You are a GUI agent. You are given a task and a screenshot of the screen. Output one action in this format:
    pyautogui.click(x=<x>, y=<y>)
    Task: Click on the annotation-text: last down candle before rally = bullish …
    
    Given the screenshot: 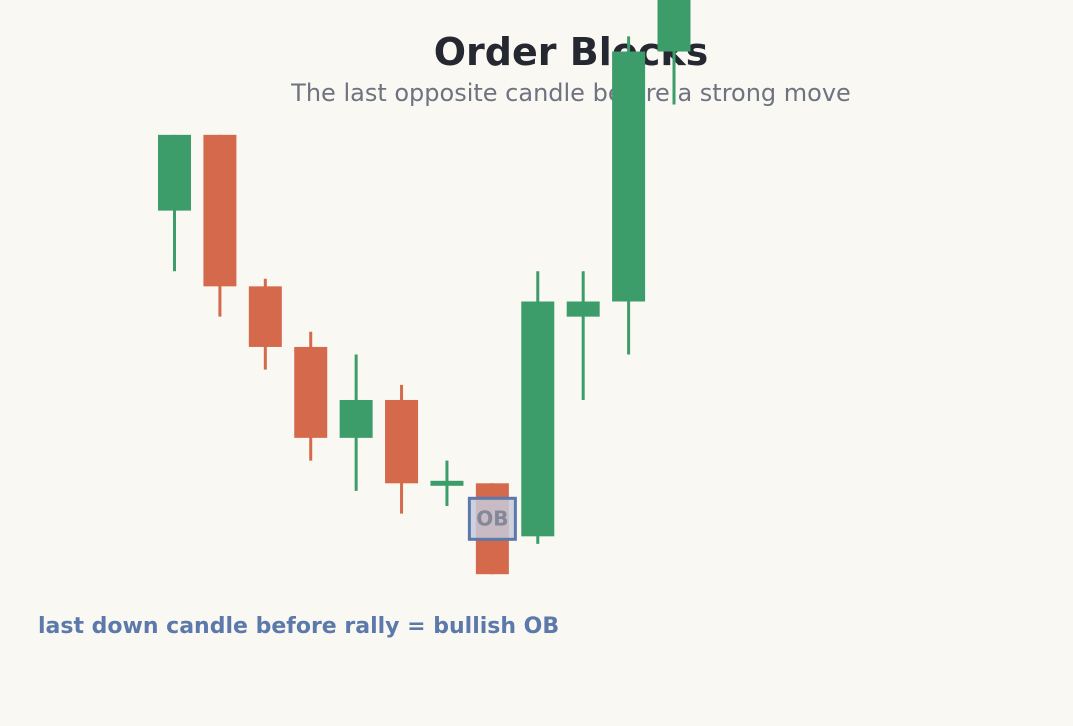 What is the action you would take?
    pyautogui.click(x=298, y=626)
    